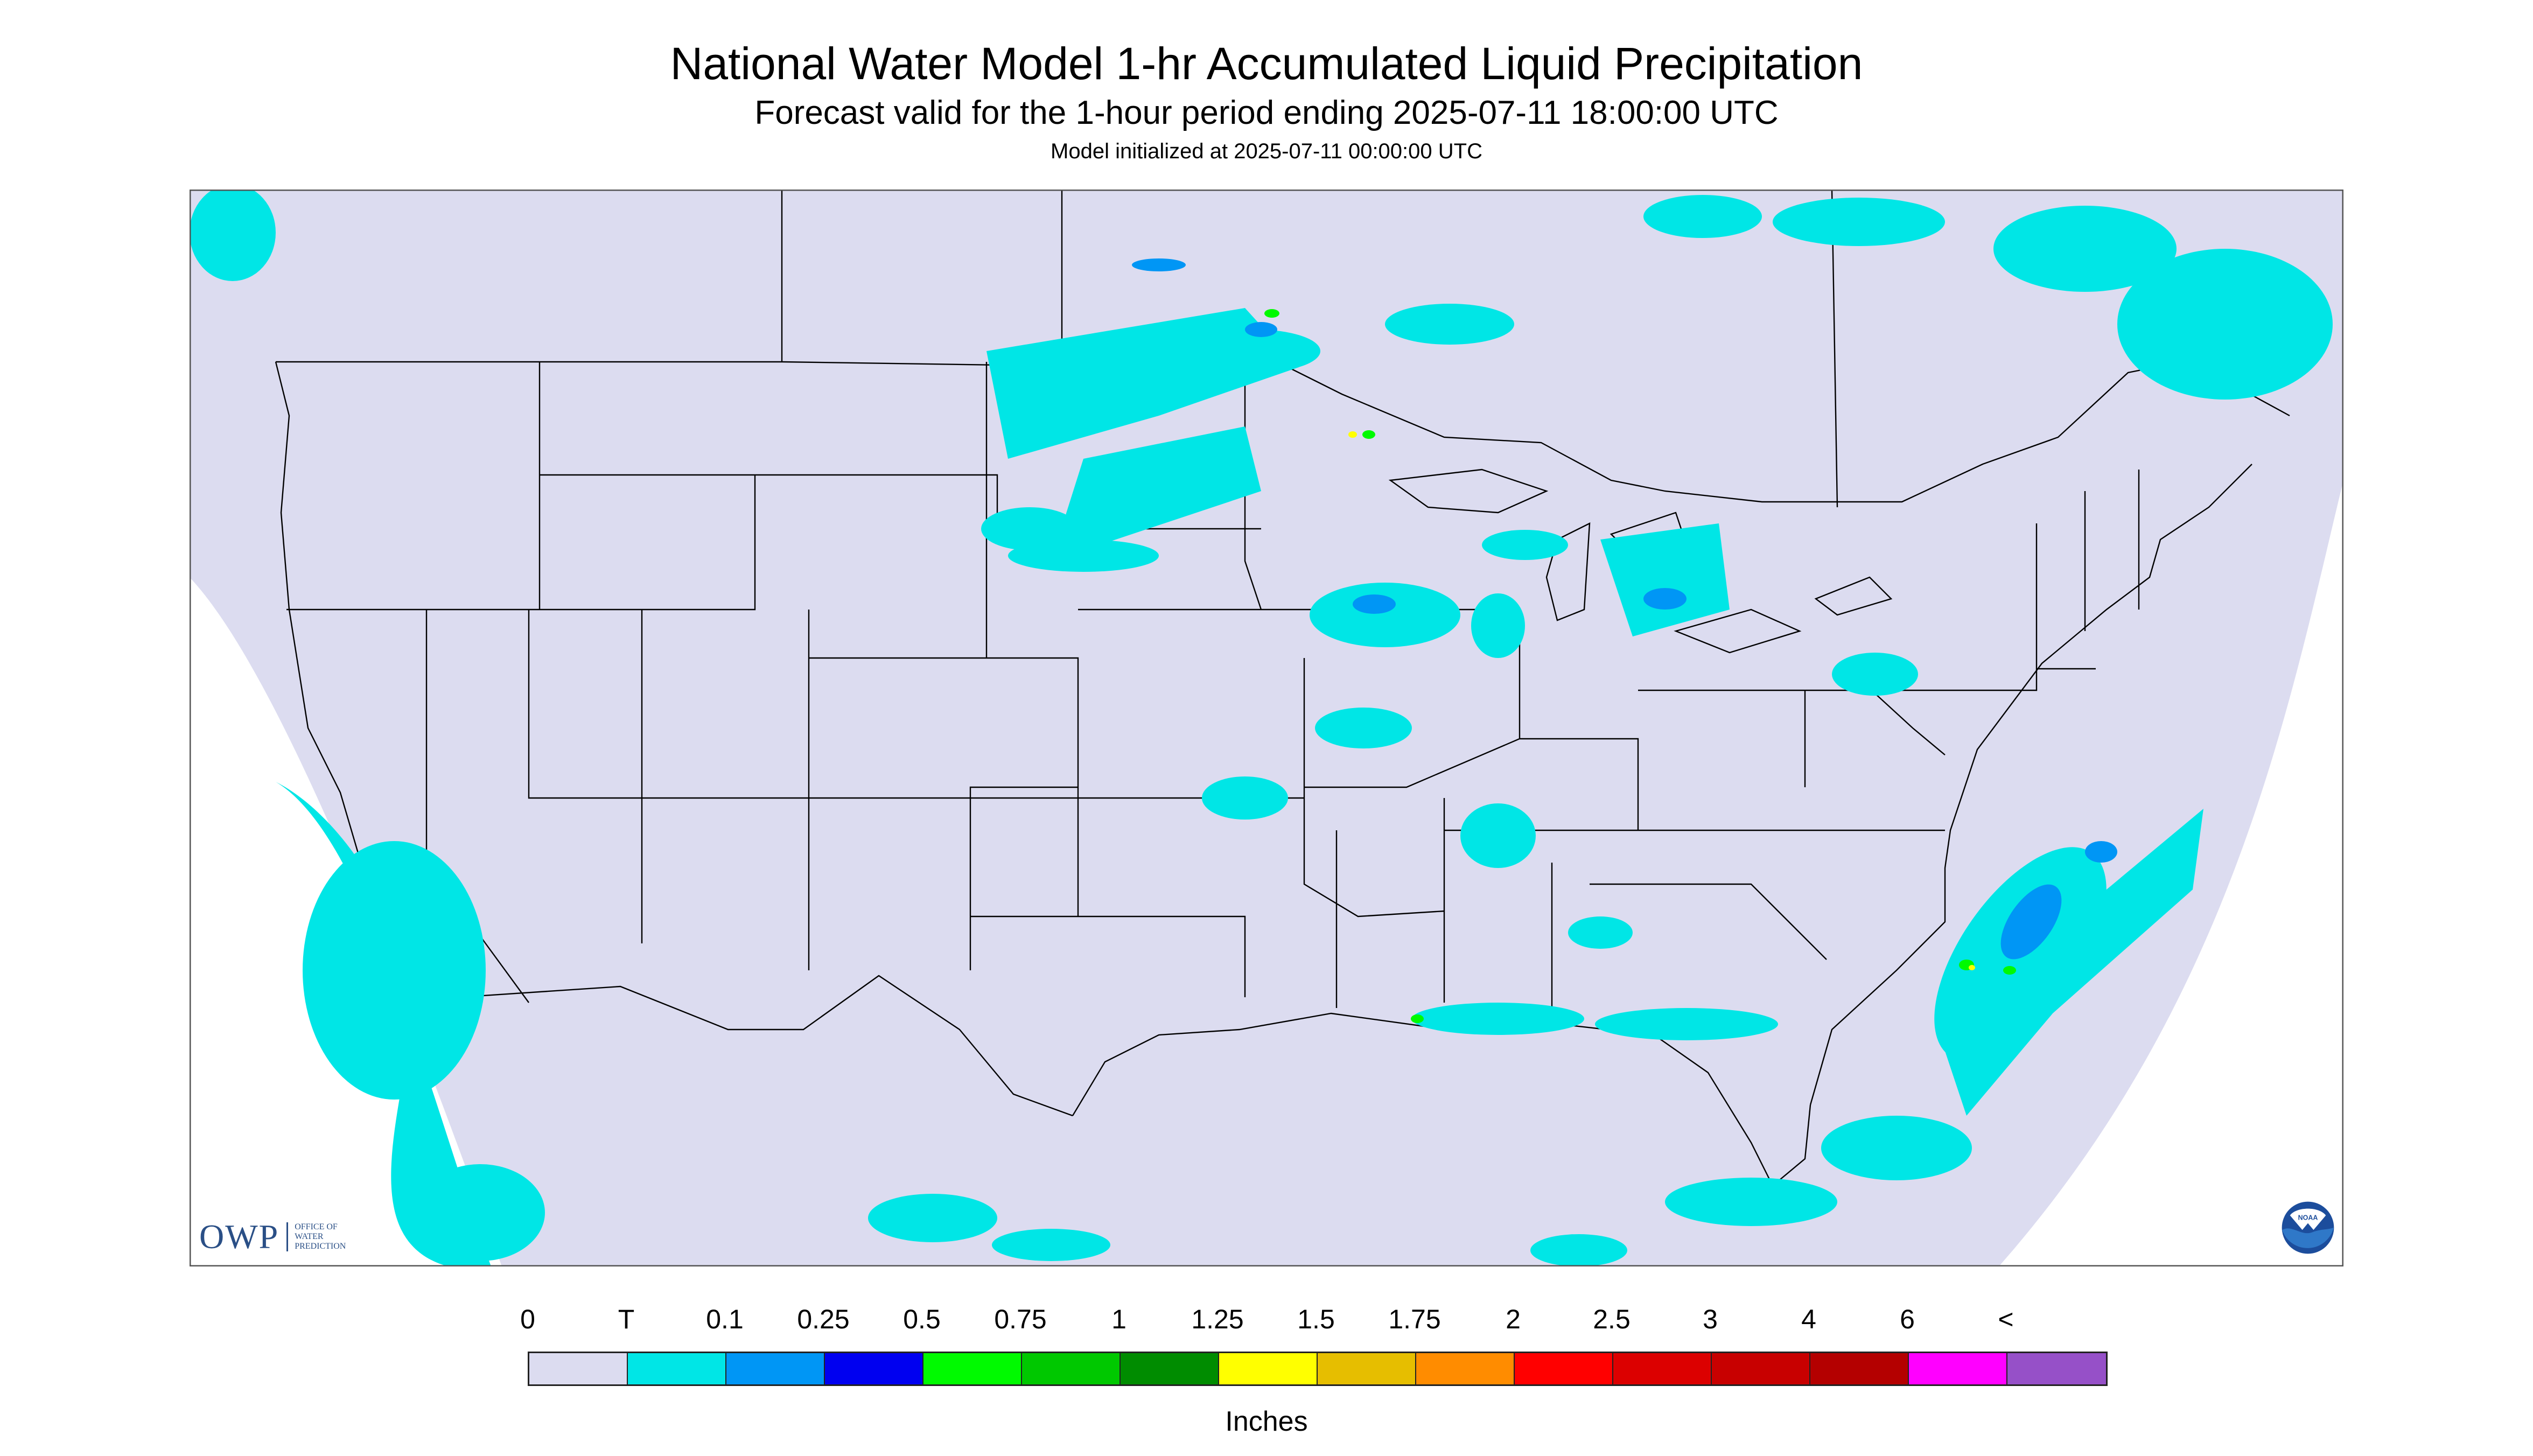 The width and height of the screenshot is (2533, 1456). Describe the element at coordinates (2308, 1228) in the screenshot. I see `noaa-logo: NOAA` at that location.